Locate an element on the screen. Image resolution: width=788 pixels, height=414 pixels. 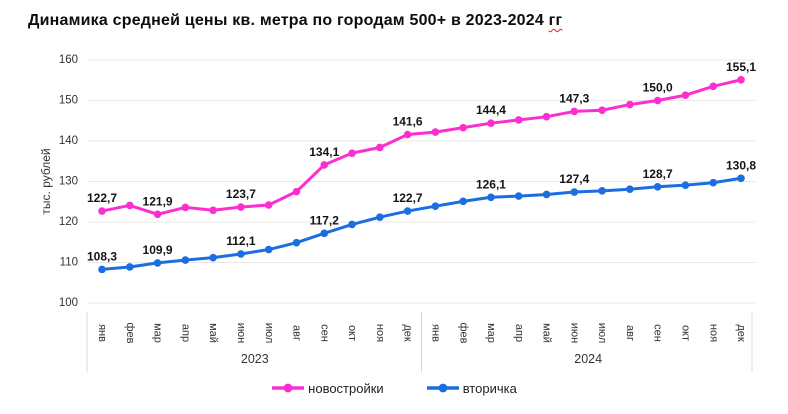
chart-legend: новостройки вторичка is located at coordinates (394, 388).